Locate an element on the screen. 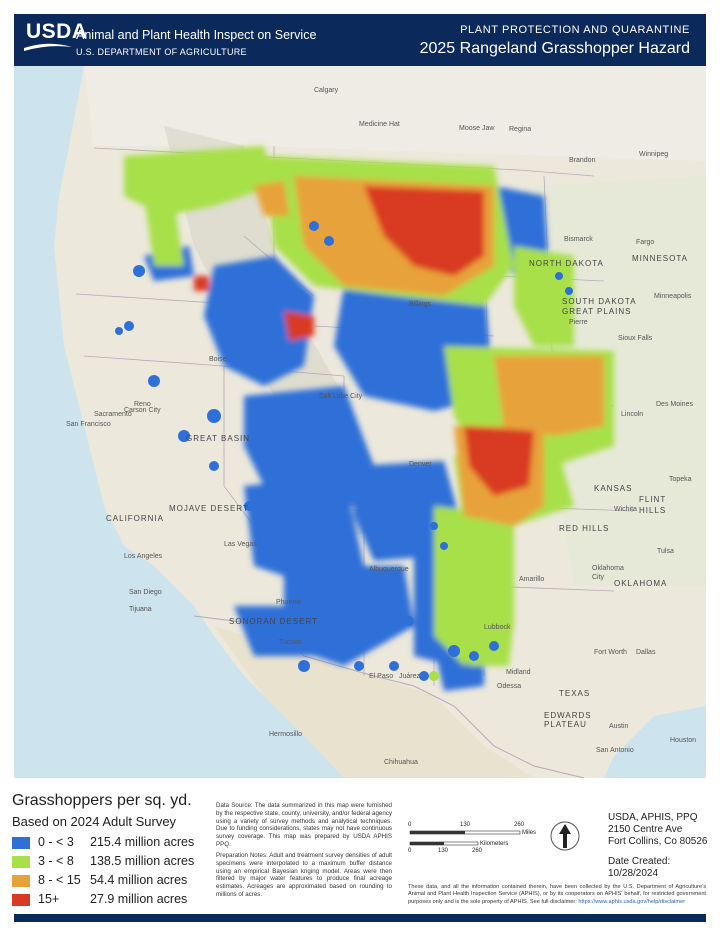 The image size is (720, 934). svg-text: Bismarck is located at coordinates (578, 239).